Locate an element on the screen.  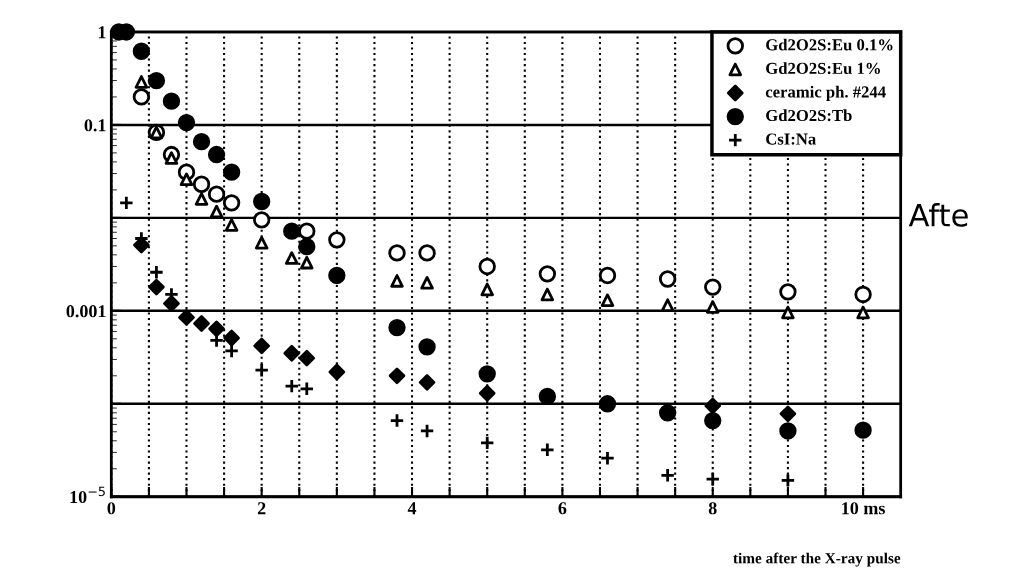
legend-label: ceramic ph. #244 is located at coordinates (825, 93).